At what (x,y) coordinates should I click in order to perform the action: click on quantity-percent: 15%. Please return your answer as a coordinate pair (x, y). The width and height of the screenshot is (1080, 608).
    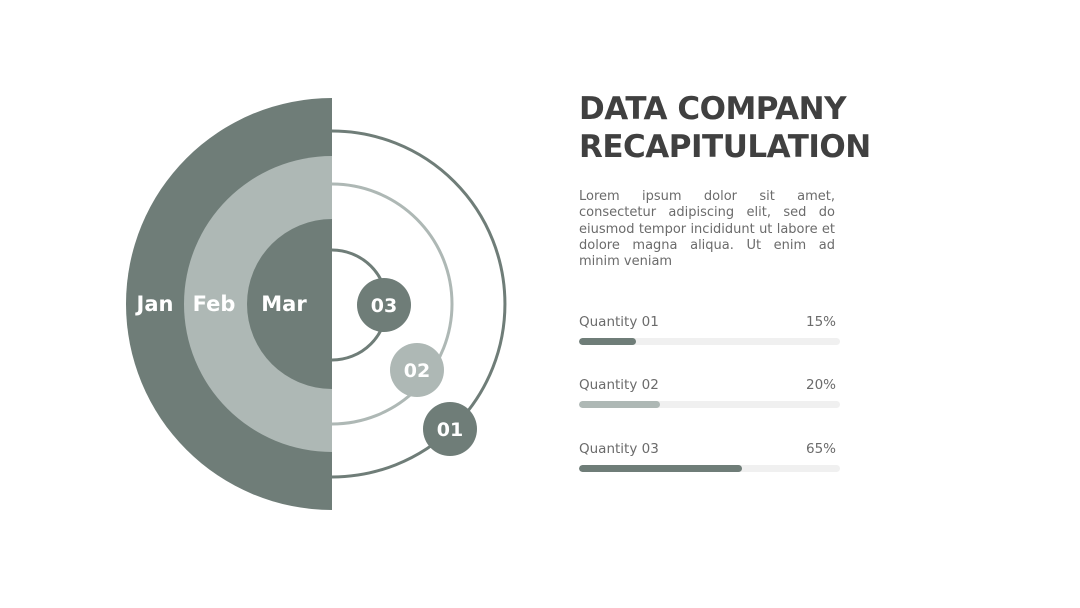
    Looking at the image, I should click on (820, 322).